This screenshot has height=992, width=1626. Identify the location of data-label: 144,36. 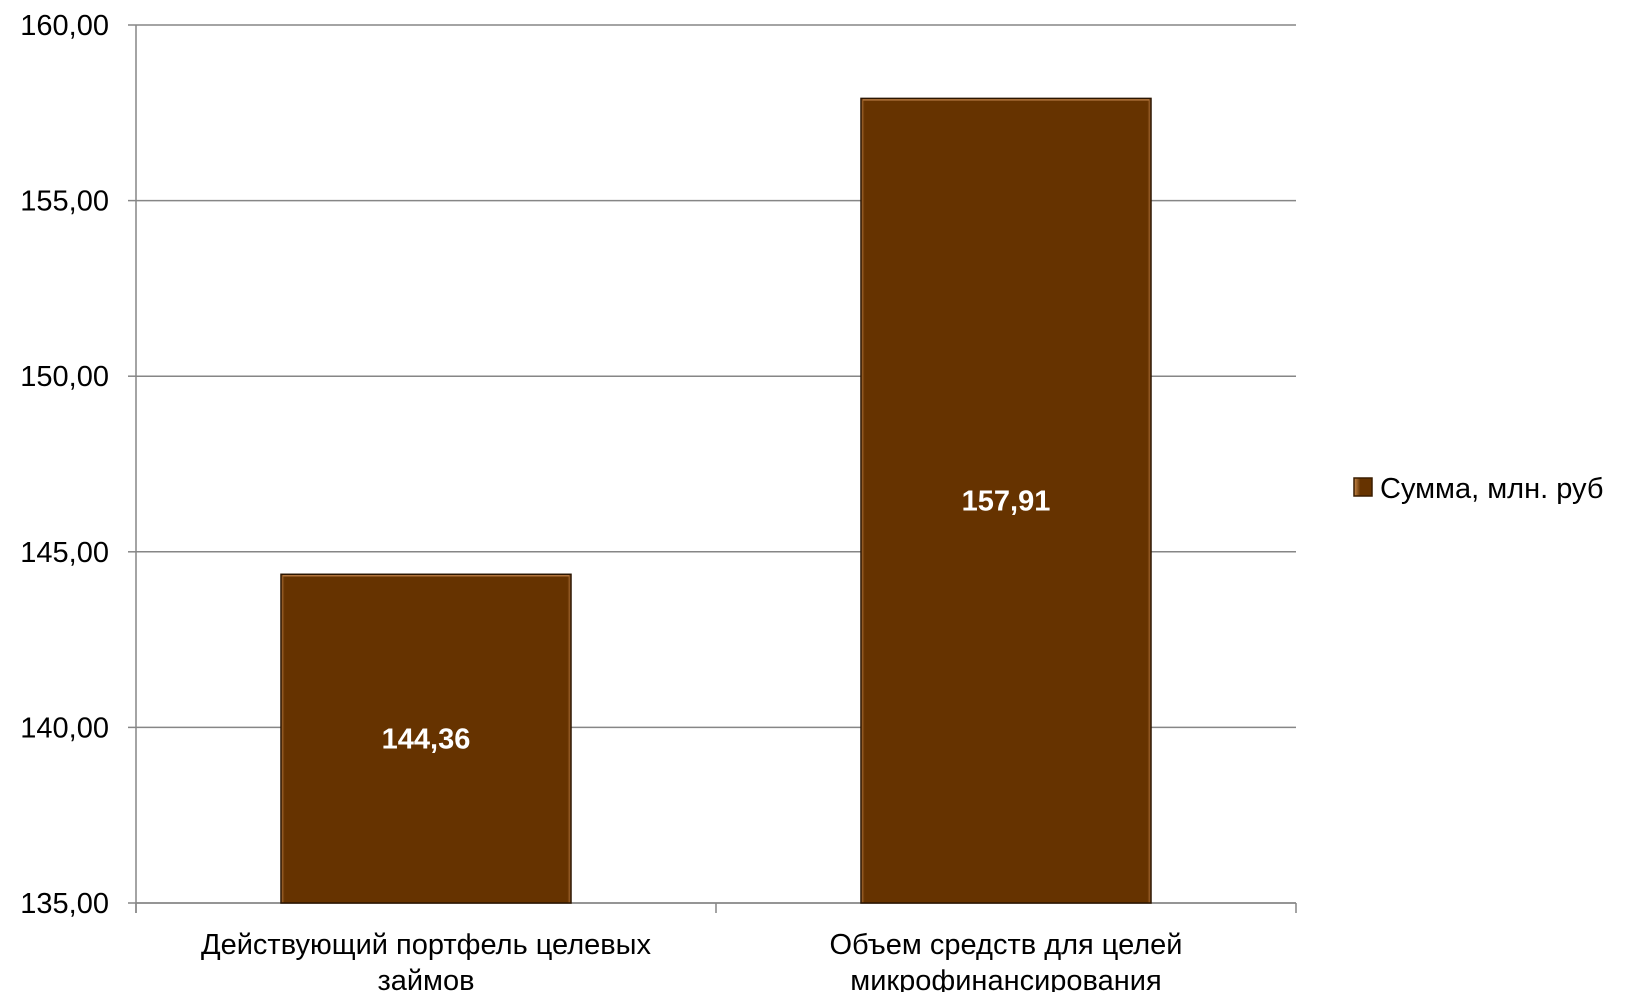
(426, 740).